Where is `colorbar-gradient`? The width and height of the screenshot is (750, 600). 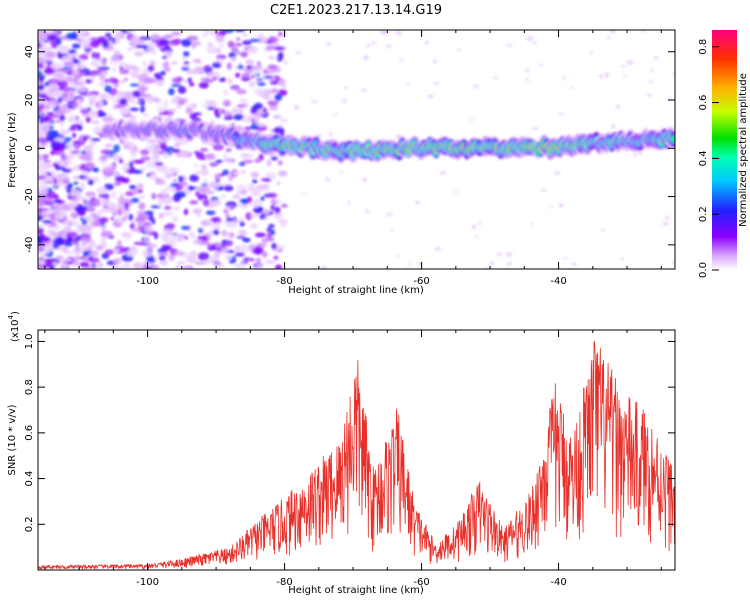 colorbar-gradient is located at coordinates (724, 150).